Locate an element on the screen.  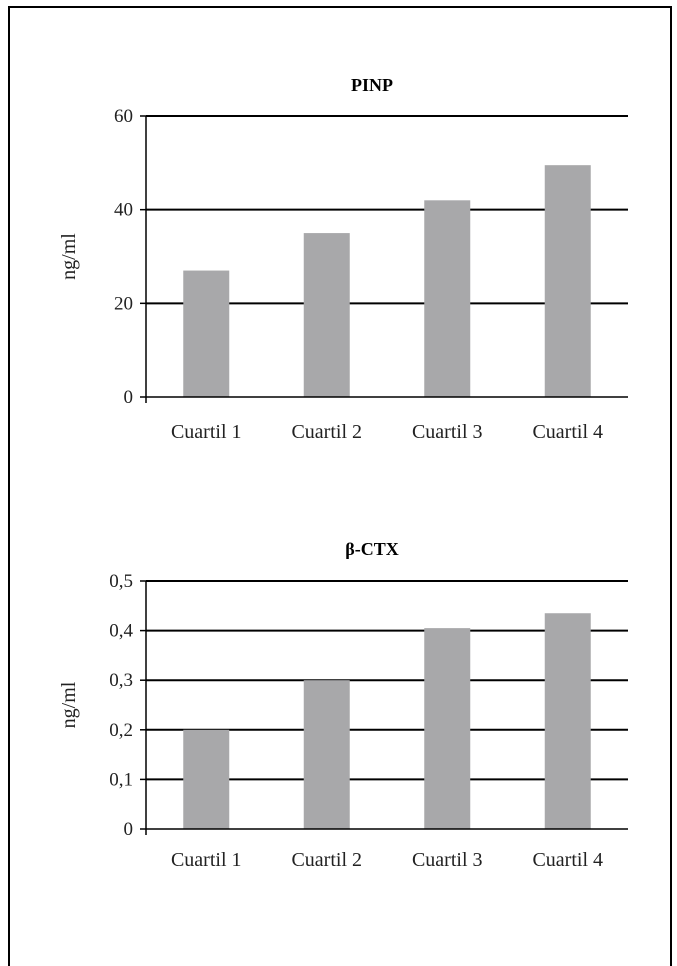
y-tick-label: 0,3 is located at coordinates (121, 680).